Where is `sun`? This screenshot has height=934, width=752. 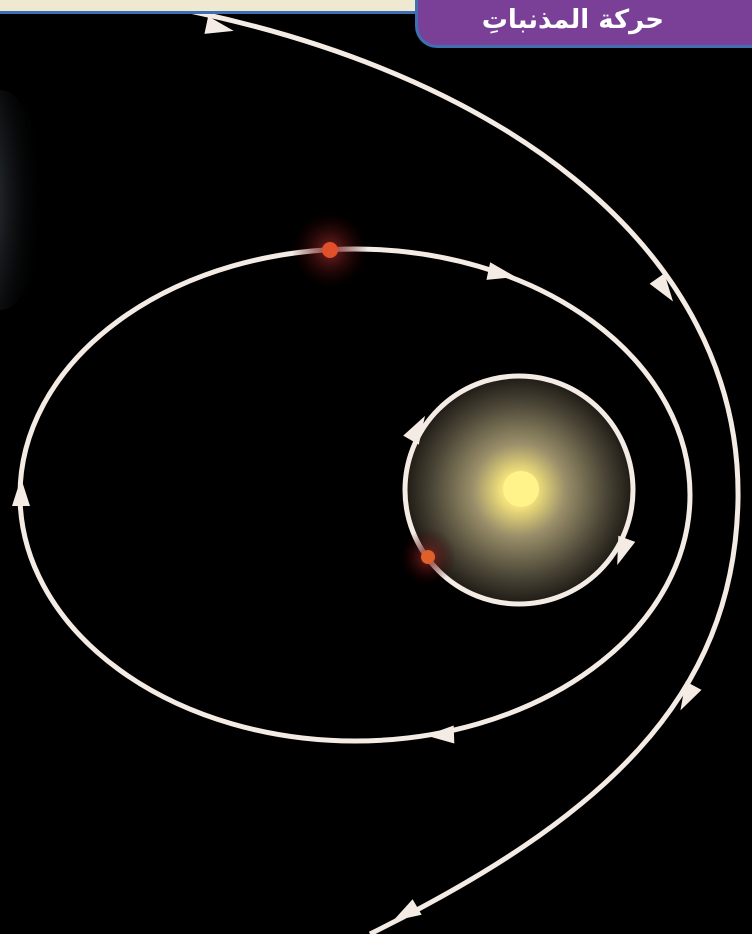
sun is located at coordinates (521, 489).